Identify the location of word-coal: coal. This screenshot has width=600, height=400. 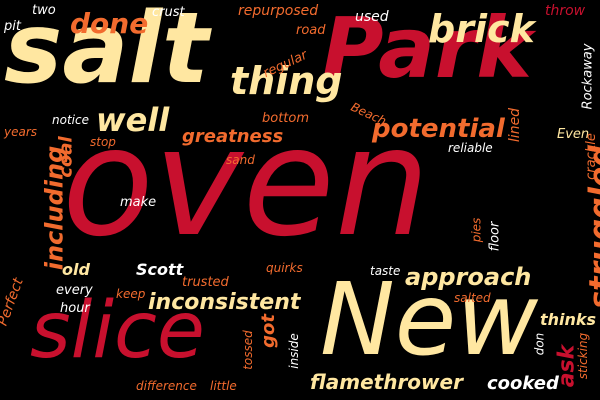
(66, 157).